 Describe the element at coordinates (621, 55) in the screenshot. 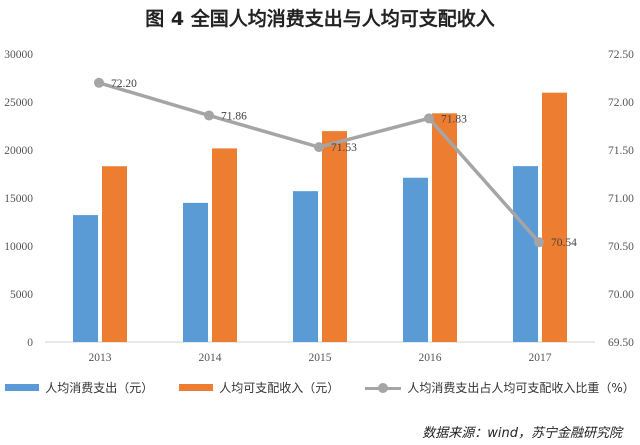

I see `y-right-tick-label: 72.50` at that location.